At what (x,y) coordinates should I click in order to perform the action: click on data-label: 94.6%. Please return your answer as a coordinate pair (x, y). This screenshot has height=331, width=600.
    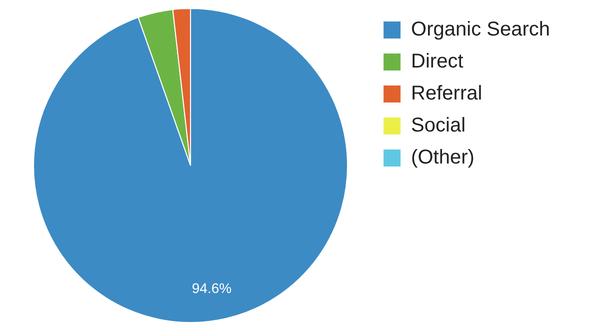
    Looking at the image, I should click on (212, 288).